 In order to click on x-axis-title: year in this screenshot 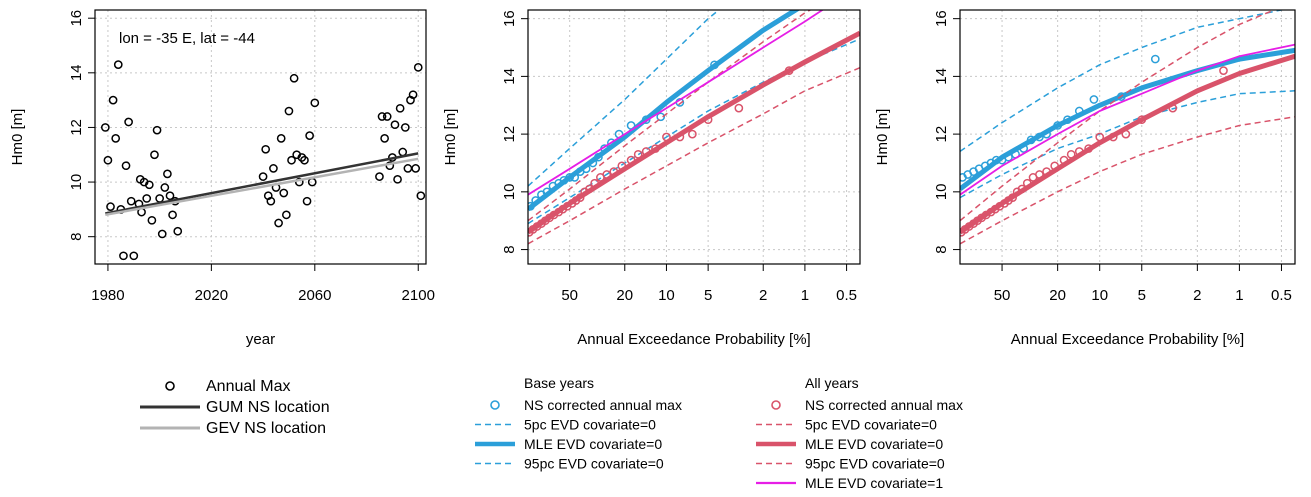, I will do `click(260, 339)`.